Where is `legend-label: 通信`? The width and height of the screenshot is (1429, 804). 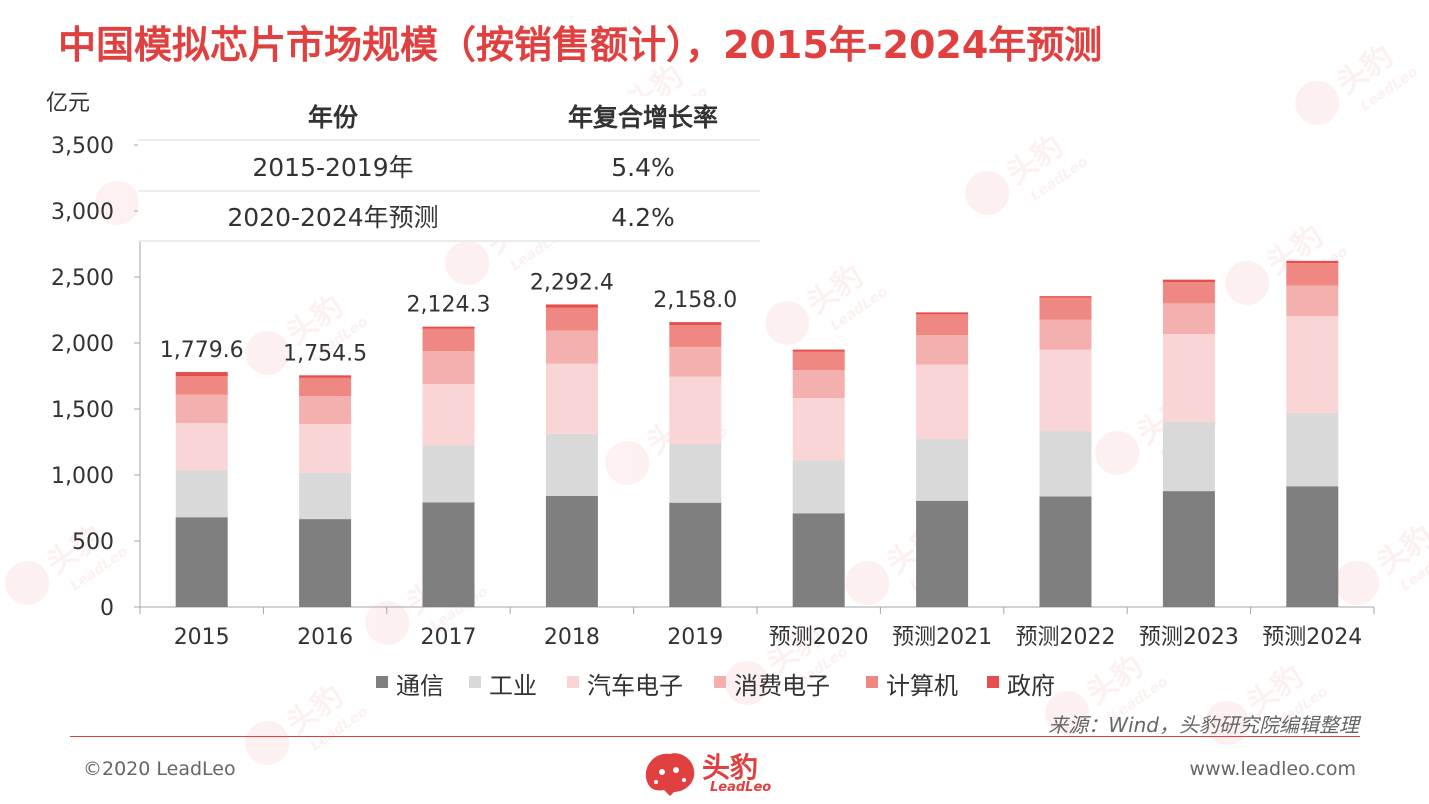 legend-label: 通信 is located at coordinates (420, 686).